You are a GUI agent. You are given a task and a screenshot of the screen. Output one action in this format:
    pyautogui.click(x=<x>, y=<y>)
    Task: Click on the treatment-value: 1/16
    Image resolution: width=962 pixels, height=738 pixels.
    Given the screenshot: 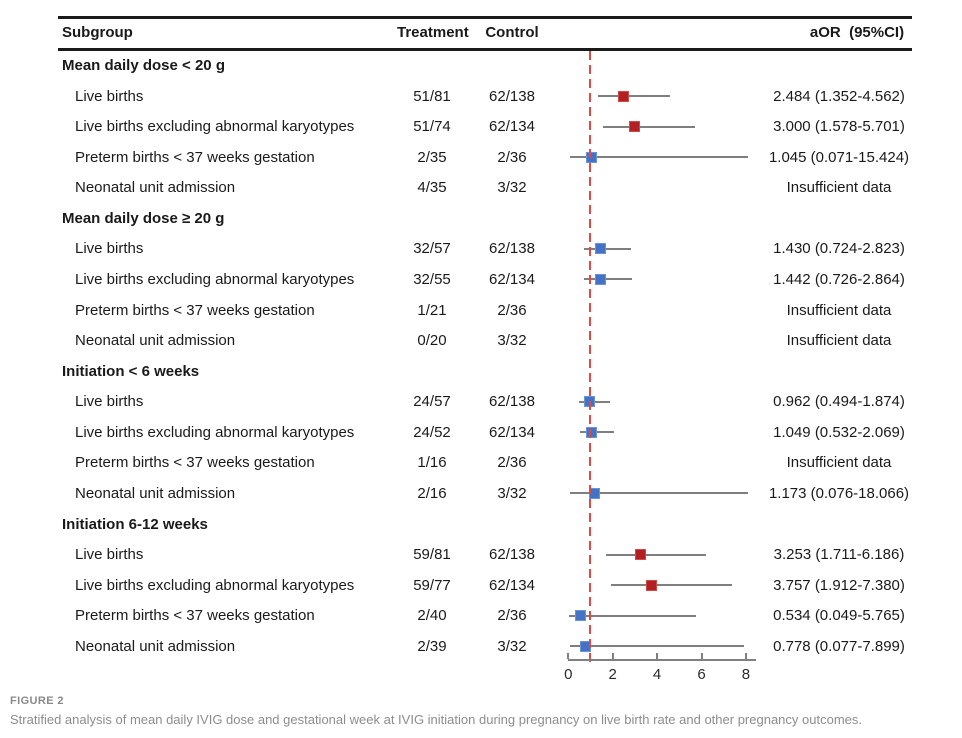 What is the action you would take?
    pyautogui.click(x=432, y=463)
    